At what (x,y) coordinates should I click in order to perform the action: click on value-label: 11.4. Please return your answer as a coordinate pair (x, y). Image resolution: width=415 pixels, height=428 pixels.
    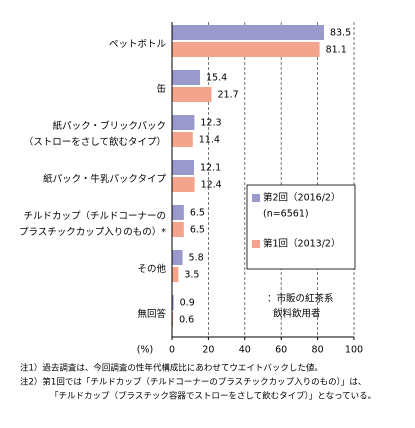
    Looking at the image, I should click on (209, 140).